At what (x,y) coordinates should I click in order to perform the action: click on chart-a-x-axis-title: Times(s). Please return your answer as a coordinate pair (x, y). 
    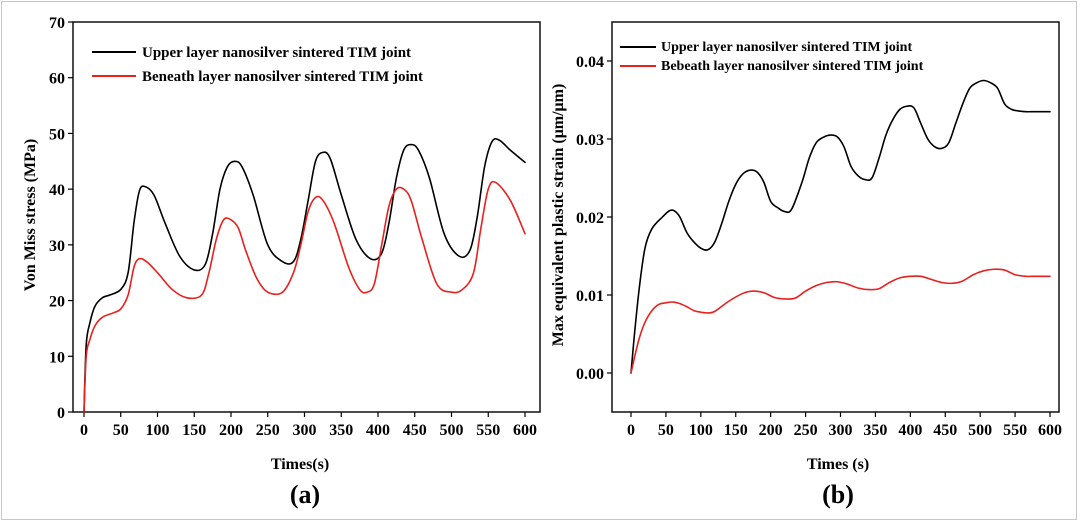
    Looking at the image, I should click on (300, 464).